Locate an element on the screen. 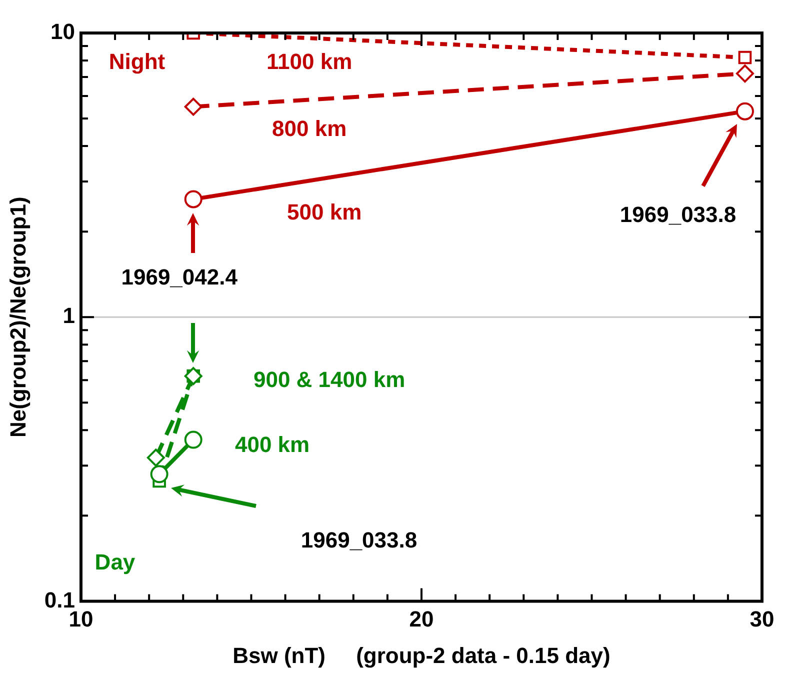  annotation: Night is located at coordinates (137, 61).